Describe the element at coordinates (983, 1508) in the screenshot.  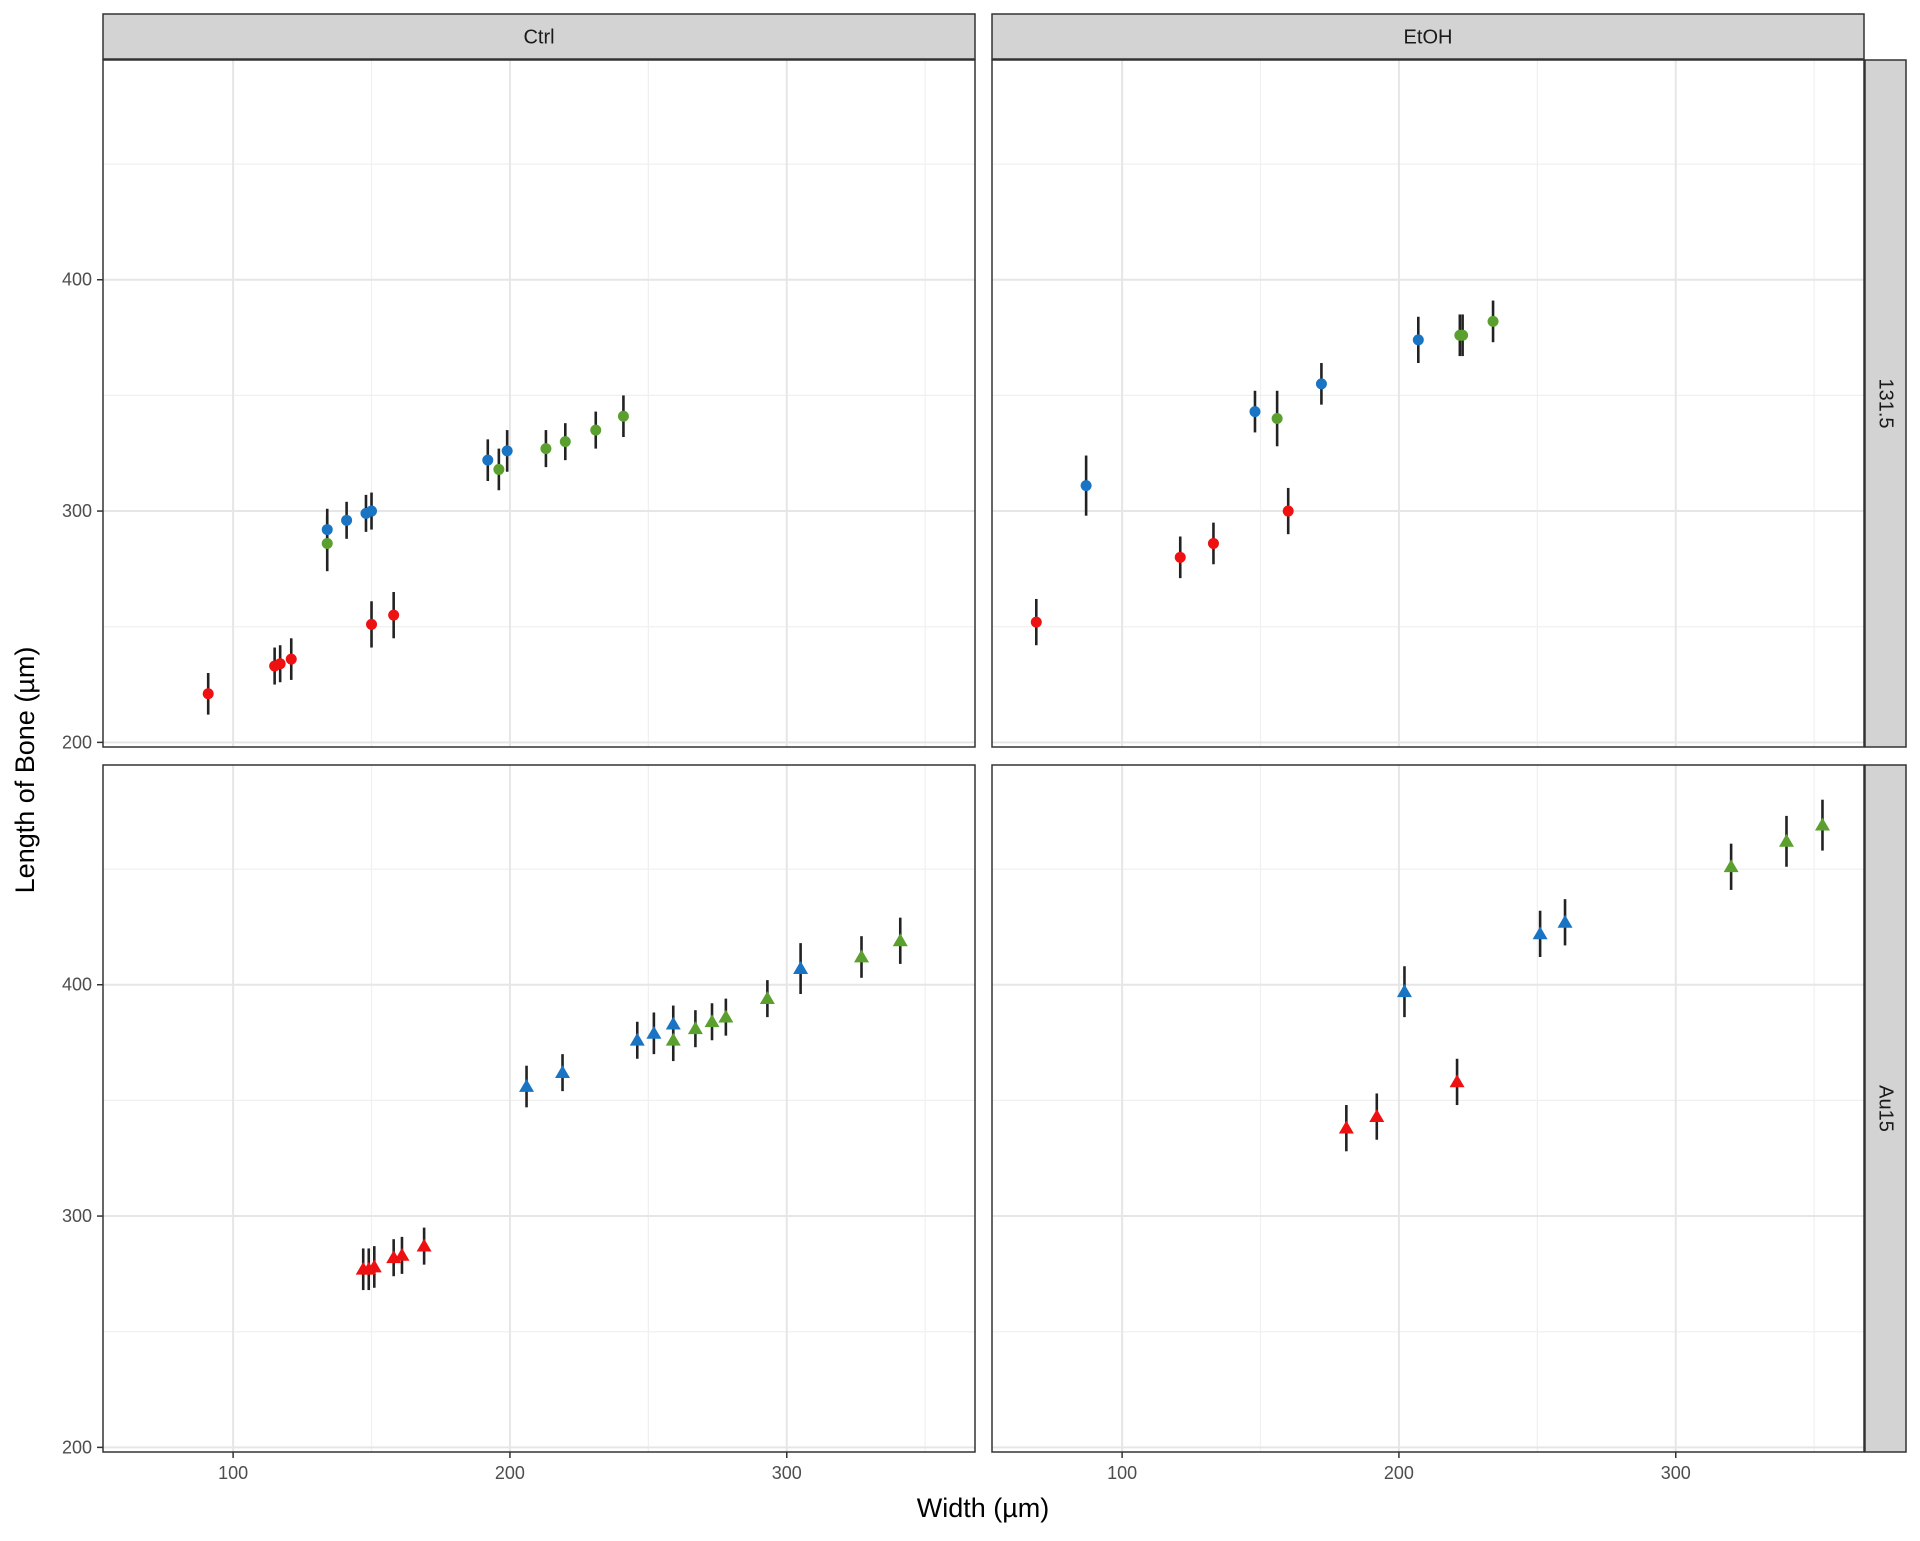
I see `x-axis-title: Width (µm)` at that location.